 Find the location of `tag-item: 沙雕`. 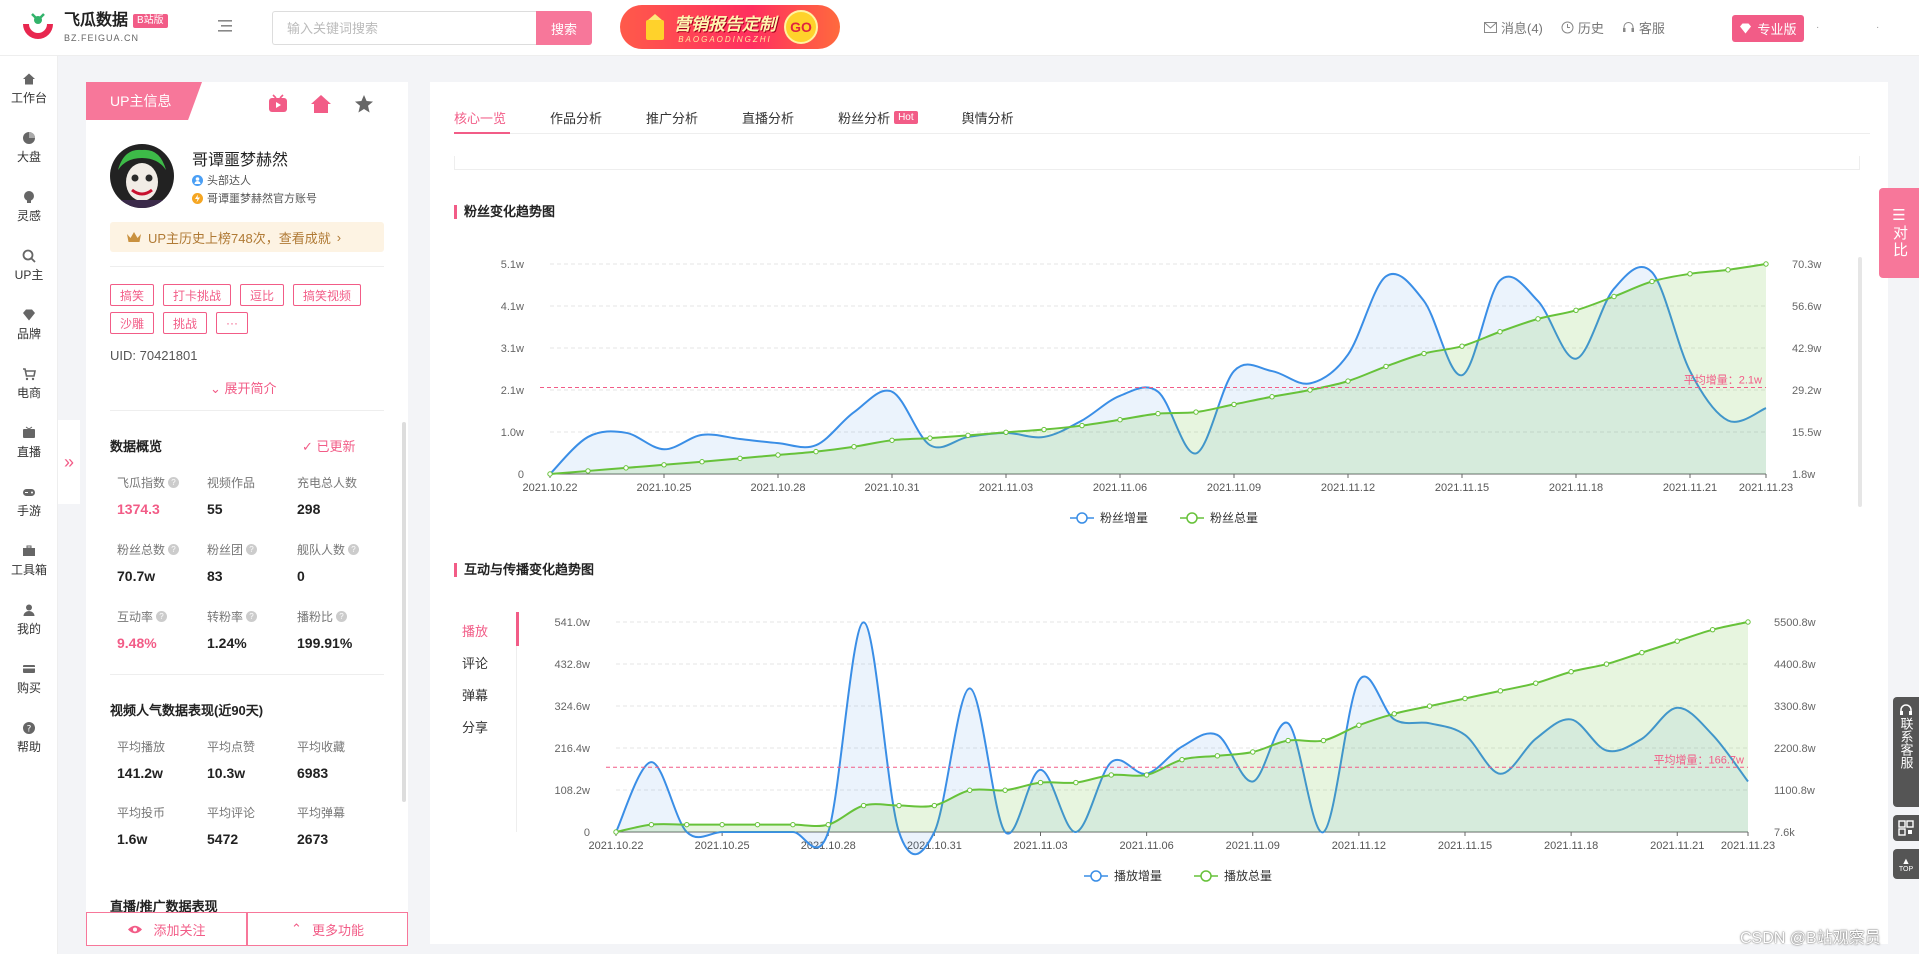

tag-item: 沙雕 is located at coordinates (132, 323).